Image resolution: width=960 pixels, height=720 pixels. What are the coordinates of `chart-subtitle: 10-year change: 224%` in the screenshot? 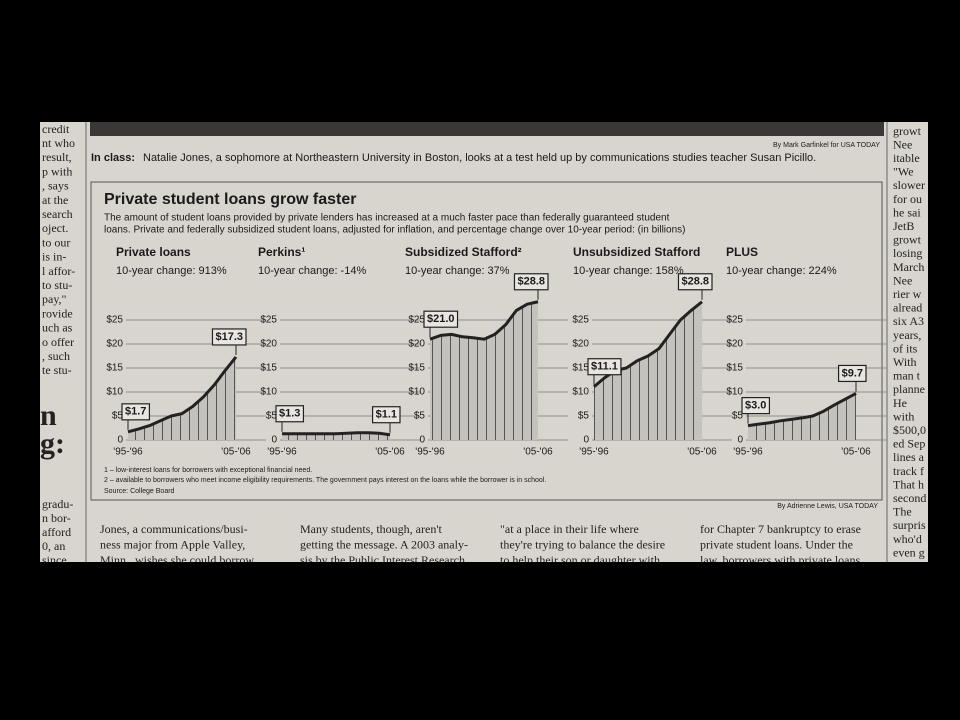 It's located at (781, 271).